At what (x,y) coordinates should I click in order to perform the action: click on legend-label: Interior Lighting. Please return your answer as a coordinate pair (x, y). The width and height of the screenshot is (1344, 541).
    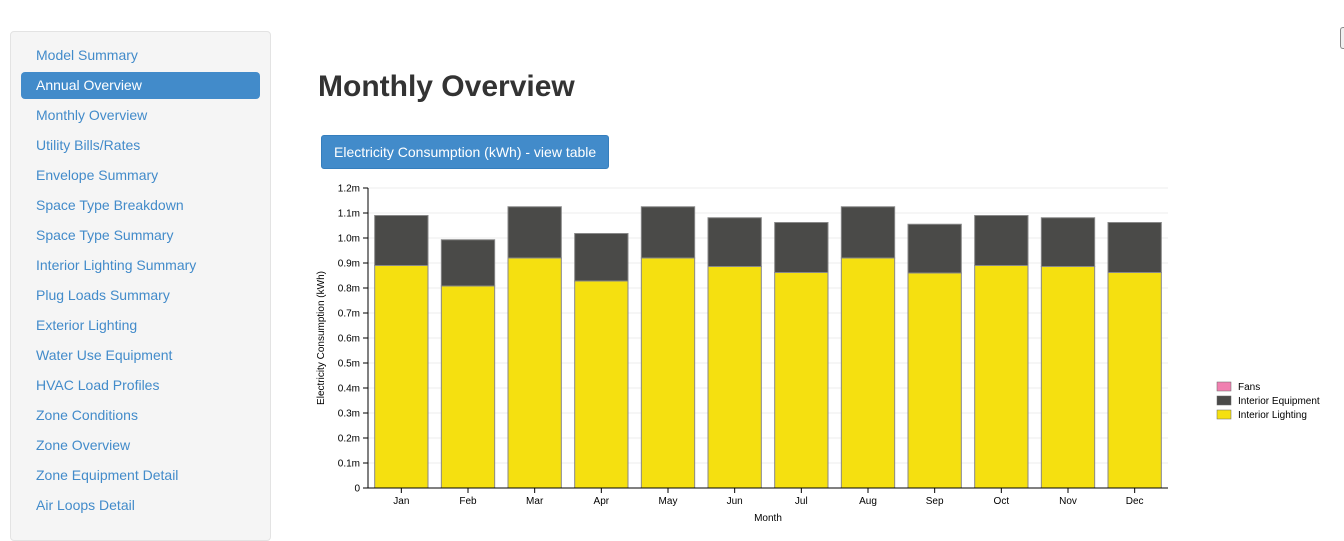
    Looking at the image, I should click on (1272, 415).